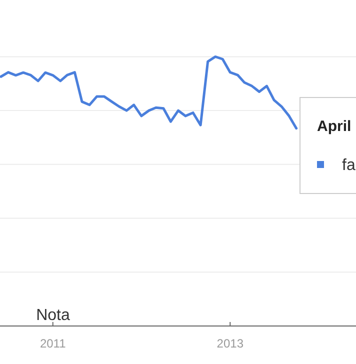 Image resolution: width=356 pixels, height=364 pixels. I want to click on x-tick-label: 2011, so click(53, 343).